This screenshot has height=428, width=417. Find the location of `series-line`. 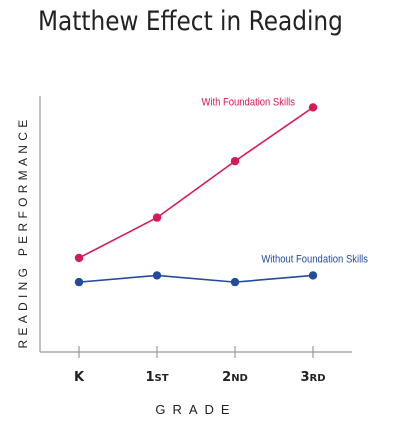

series-line is located at coordinates (196, 278).